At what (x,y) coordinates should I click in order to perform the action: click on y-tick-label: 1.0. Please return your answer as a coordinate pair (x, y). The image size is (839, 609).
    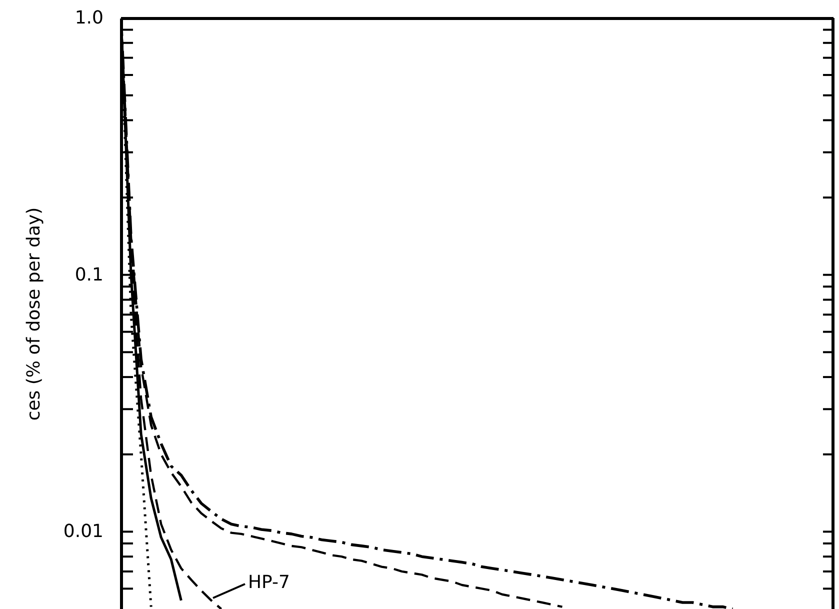
    Looking at the image, I should click on (89, 18).